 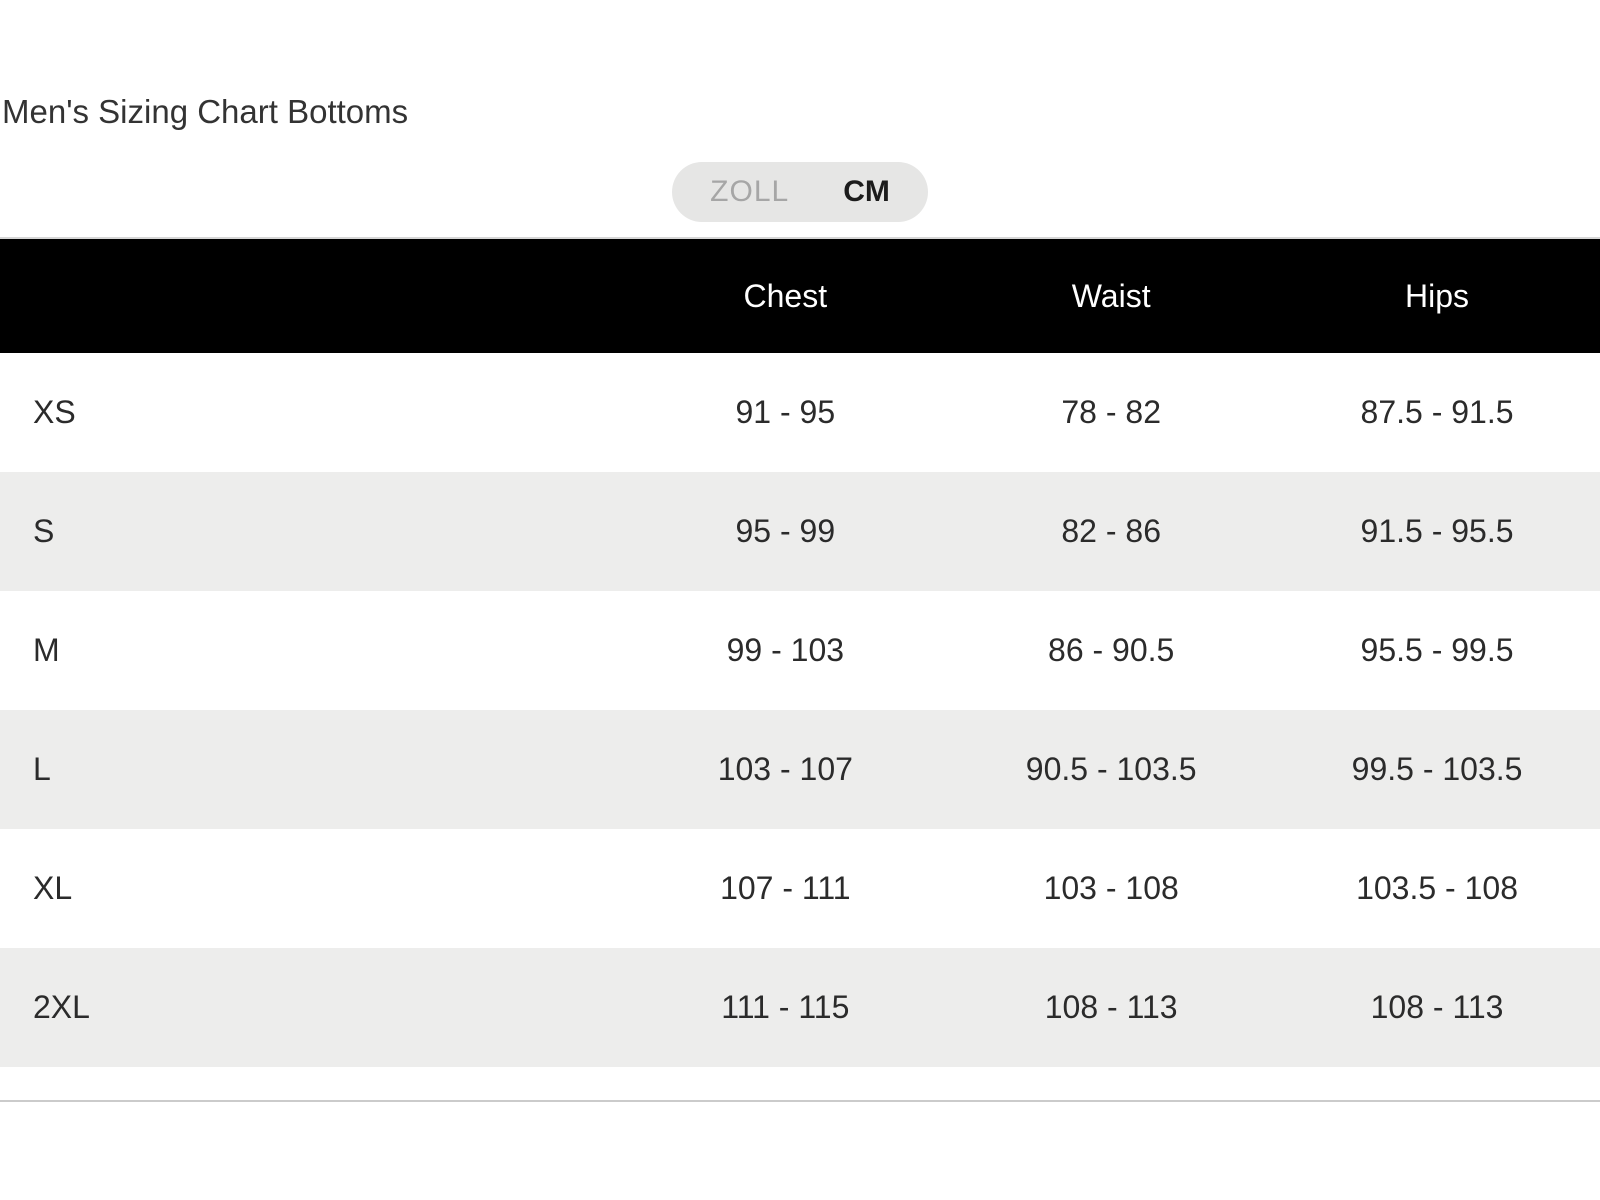 What do you see at coordinates (785, 888) in the screenshot?
I see `chest-cell: 107 - 111` at bounding box center [785, 888].